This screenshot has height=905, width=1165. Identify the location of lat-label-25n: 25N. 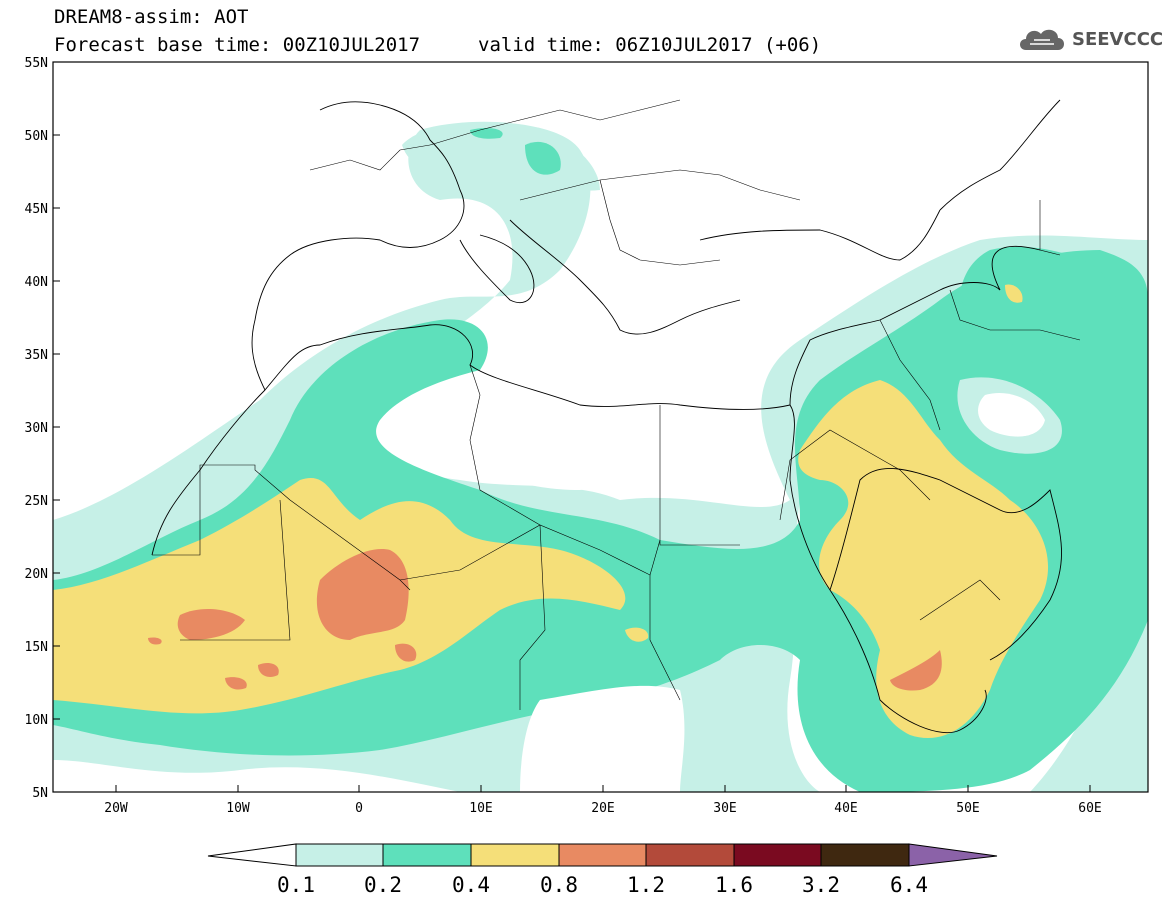
(36, 501).